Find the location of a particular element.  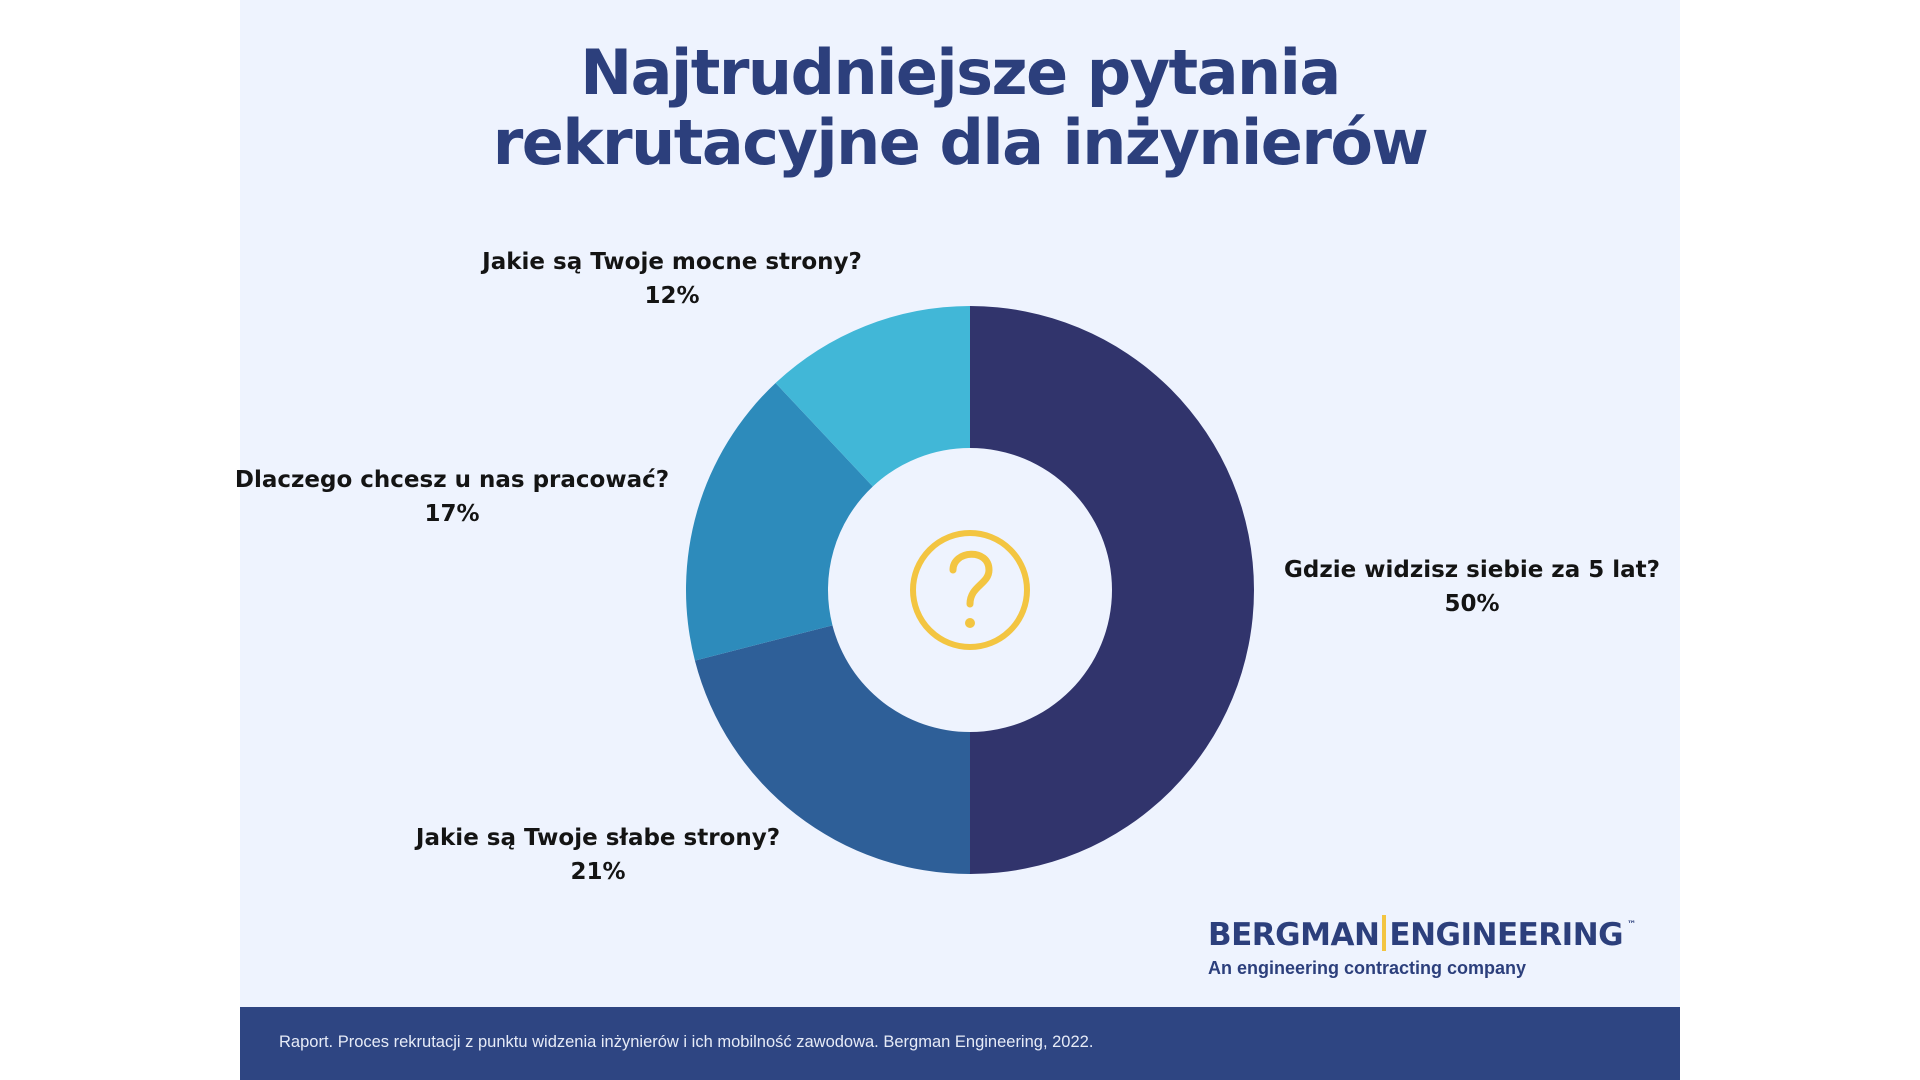

slice-label-gdzie-widzisz: Gdzie widzisz siebie za 5 lat? 50% is located at coordinates (1472, 587).